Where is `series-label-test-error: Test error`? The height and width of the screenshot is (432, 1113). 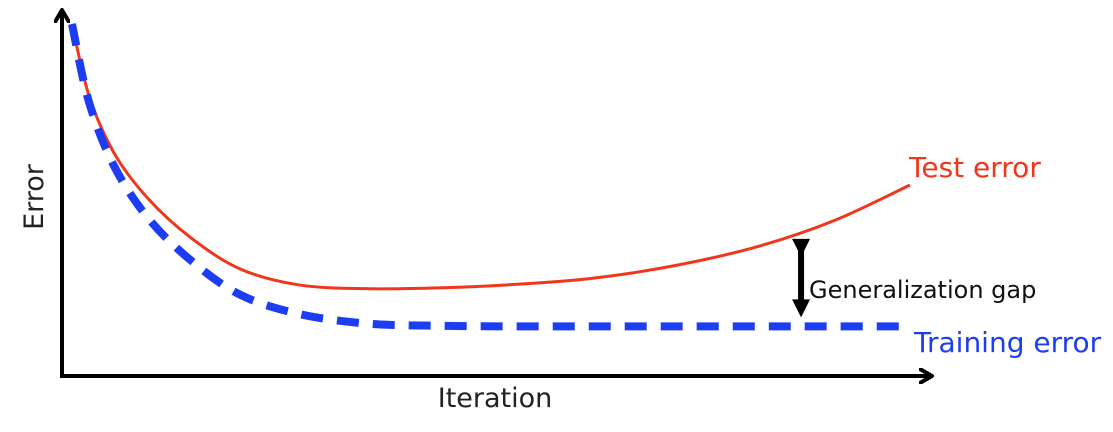
series-label-test-error: Test error is located at coordinates (974, 167).